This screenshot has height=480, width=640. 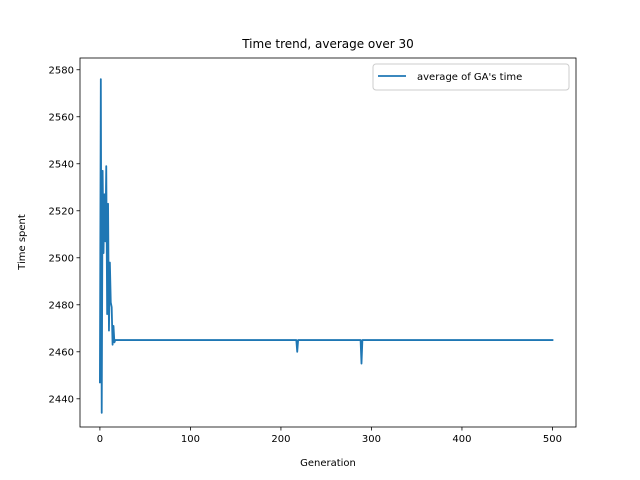 I want to click on legend-box, so click(x=471, y=77).